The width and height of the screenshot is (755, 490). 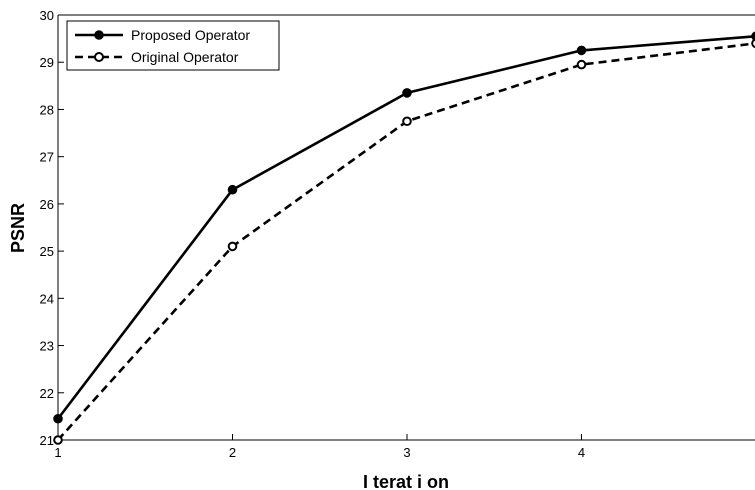 What do you see at coordinates (99, 35) in the screenshot?
I see `legend-marker-proposed` at bounding box center [99, 35].